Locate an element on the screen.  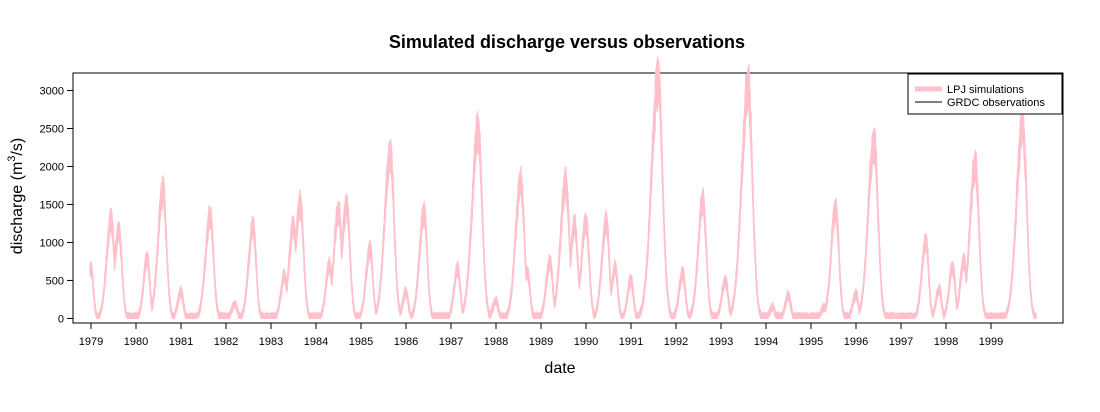
x-tick-label: 1990 is located at coordinates (586, 342).